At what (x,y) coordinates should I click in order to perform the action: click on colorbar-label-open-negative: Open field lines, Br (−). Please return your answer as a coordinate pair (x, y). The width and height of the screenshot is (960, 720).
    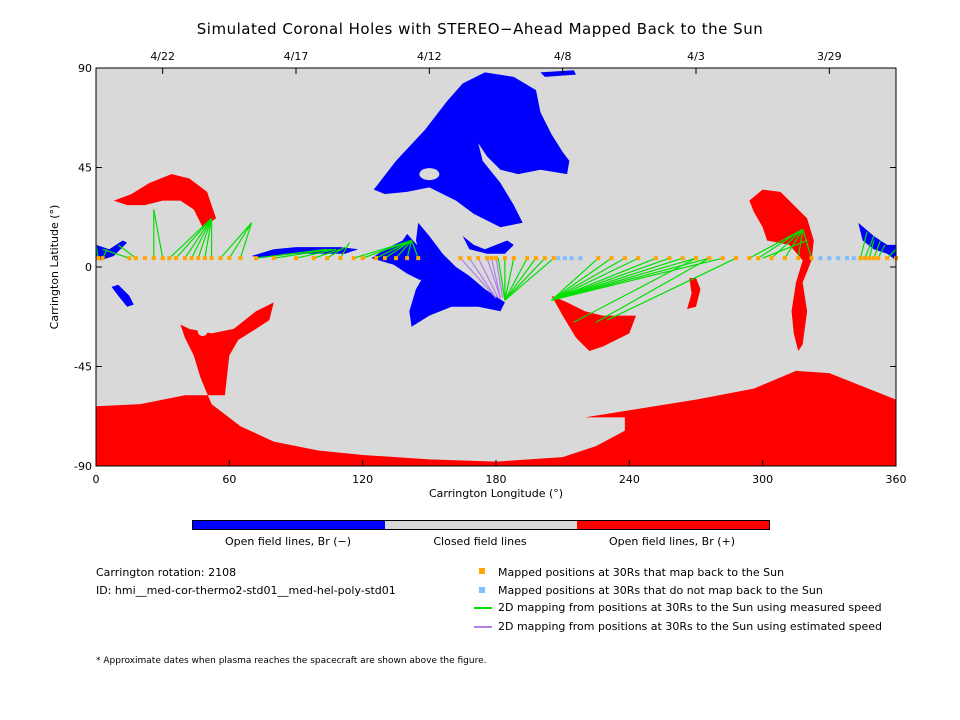
    Looking at the image, I should click on (288, 541).